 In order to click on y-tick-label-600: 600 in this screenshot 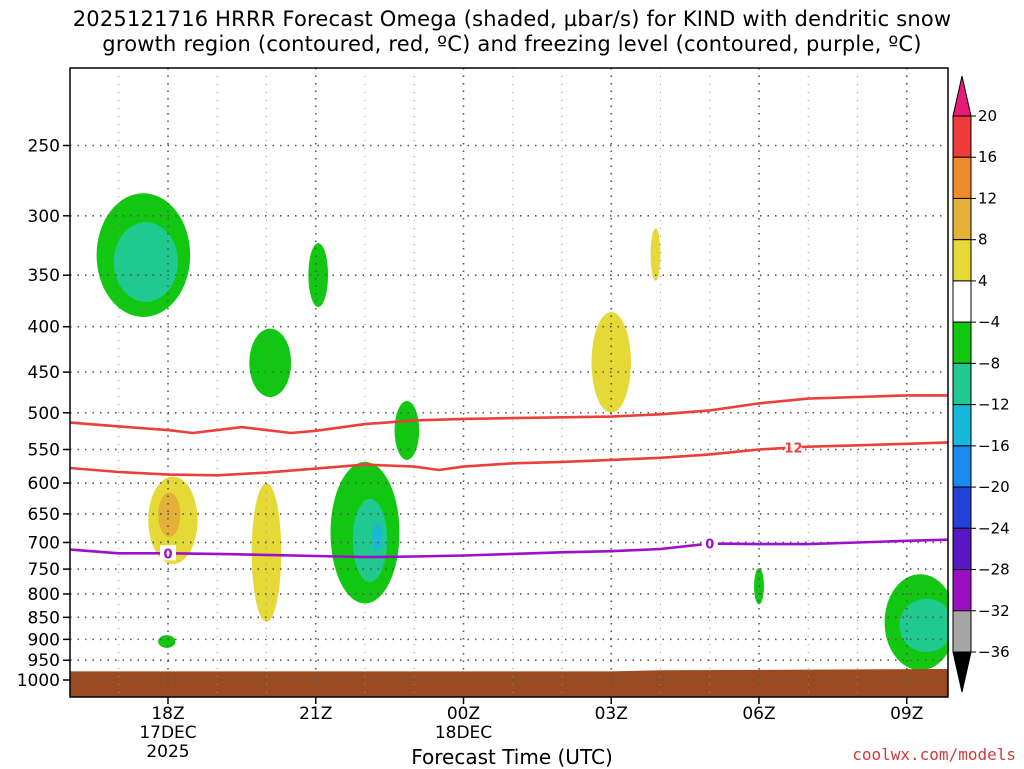, I will do `click(44, 484)`.